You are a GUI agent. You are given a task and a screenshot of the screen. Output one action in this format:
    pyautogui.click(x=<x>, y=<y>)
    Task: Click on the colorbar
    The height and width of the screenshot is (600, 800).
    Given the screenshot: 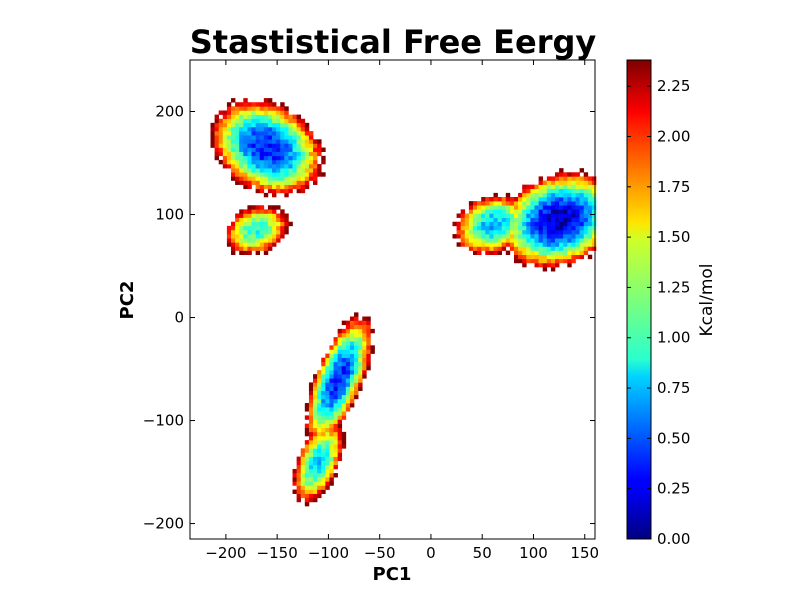 What is the action you would take?
    pyautogui.click(x=639, y=299)
    